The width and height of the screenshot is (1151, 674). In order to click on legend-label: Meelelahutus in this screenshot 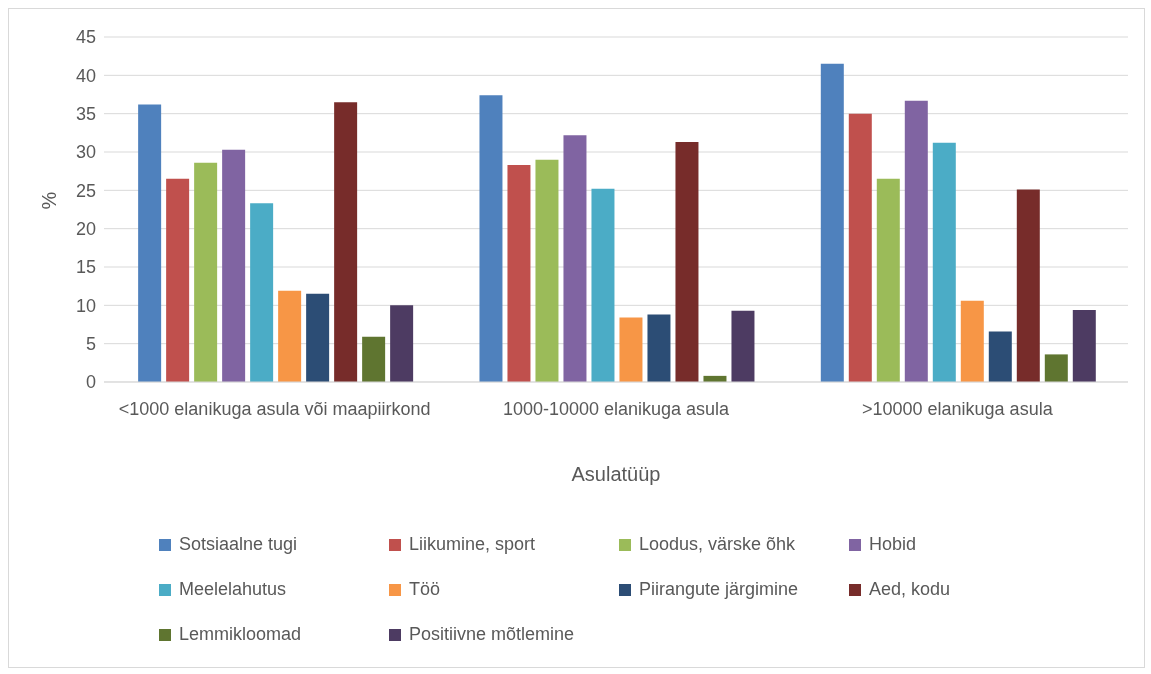, I will do `click(233, 589)`.